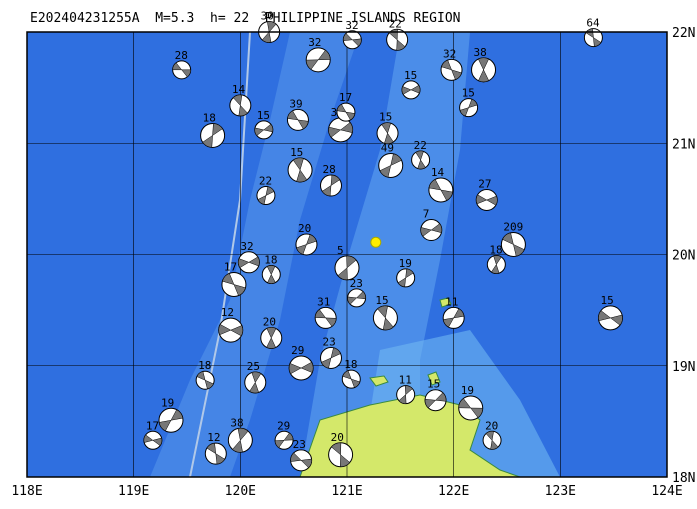  What do you see at coordinates (683, 144) in the screenshot?
I see `lat-tick-label: 21N` at bounding box center [683, 144].